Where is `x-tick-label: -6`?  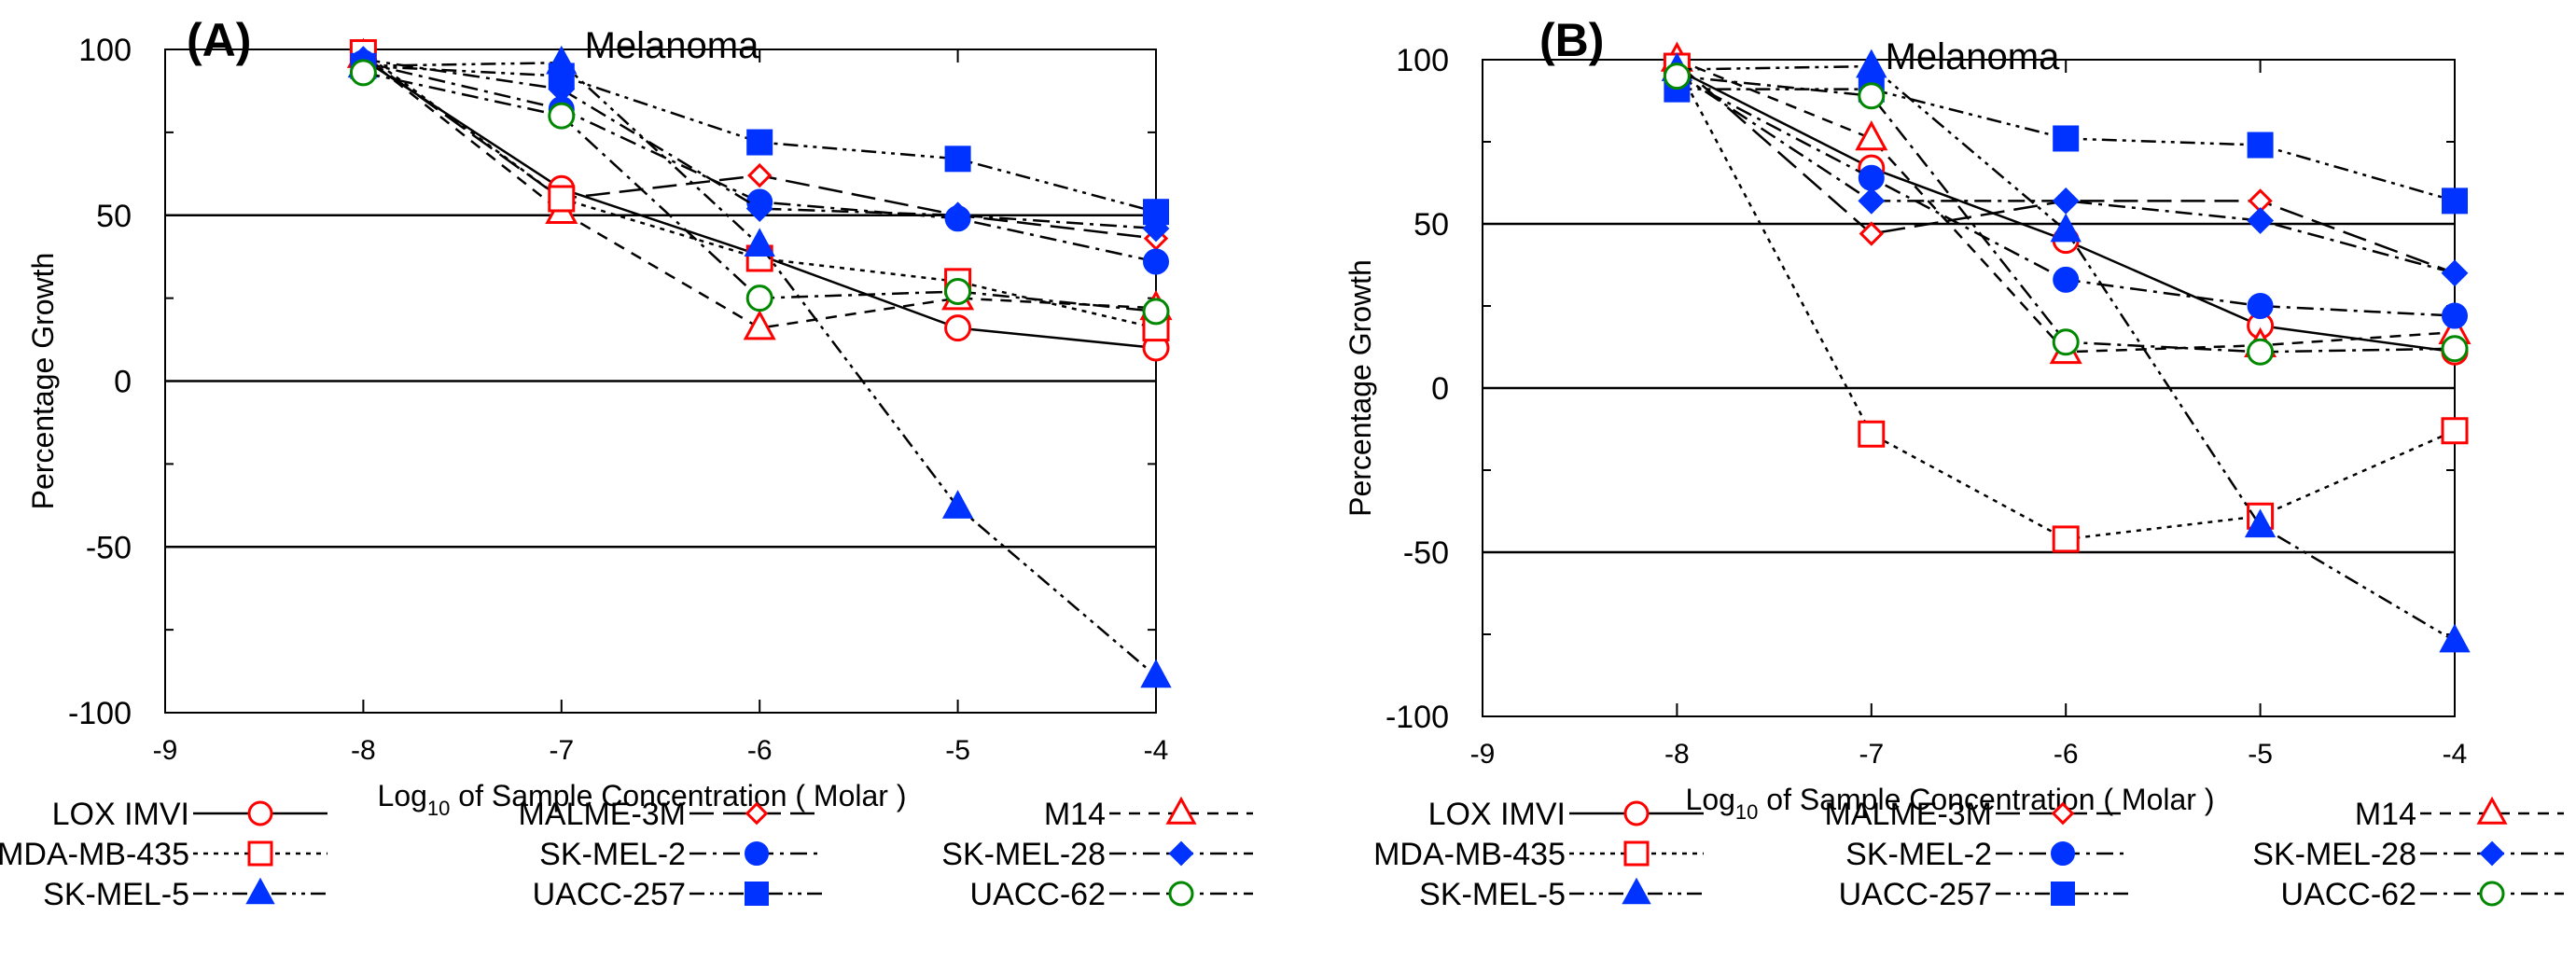
x-tick-label: -6 is located at coordinates (2066, 754).